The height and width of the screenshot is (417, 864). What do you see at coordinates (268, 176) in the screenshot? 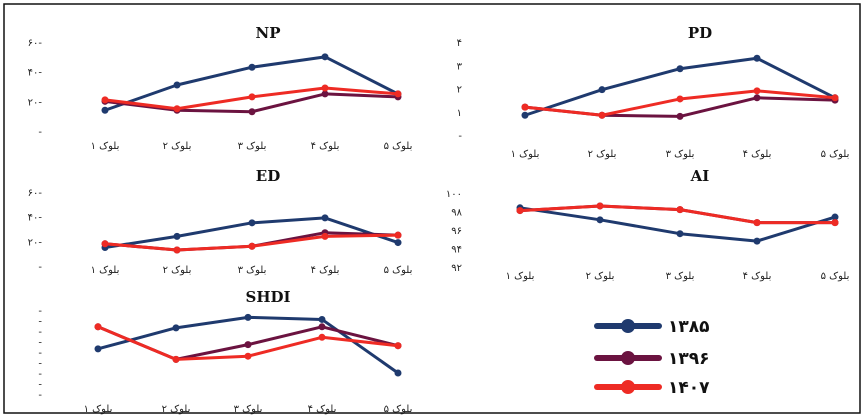
I see `panel-title: ED` at bounding box center [268, 176].